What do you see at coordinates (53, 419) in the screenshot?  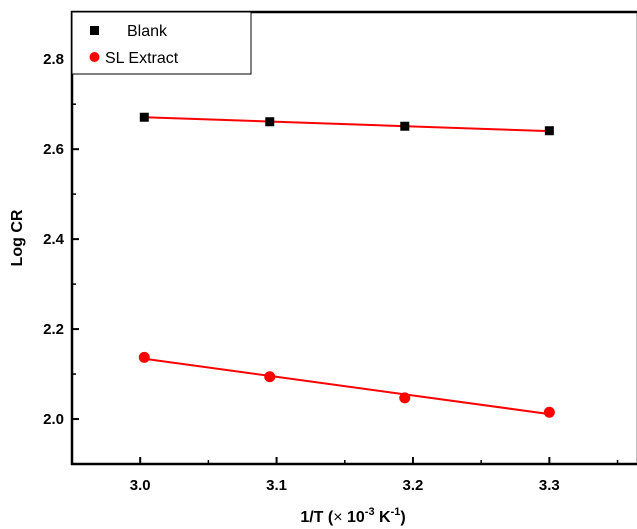 I see `y-tick-label: 2.0` at bounding box center [53, 419].